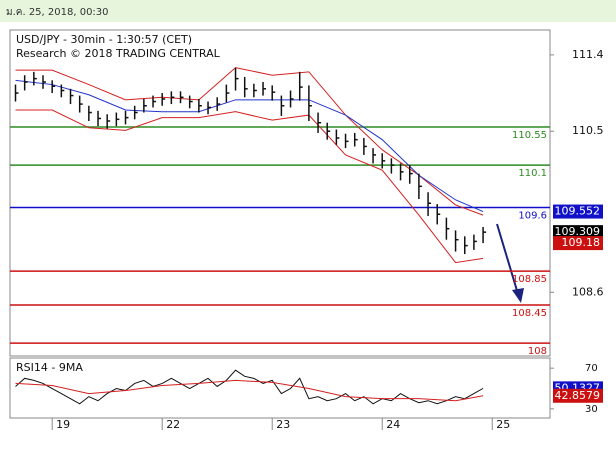 Image resolution: width=616 pixels, height=450 pixels. I want to click on level-label: 108.45, so click(529, 313).